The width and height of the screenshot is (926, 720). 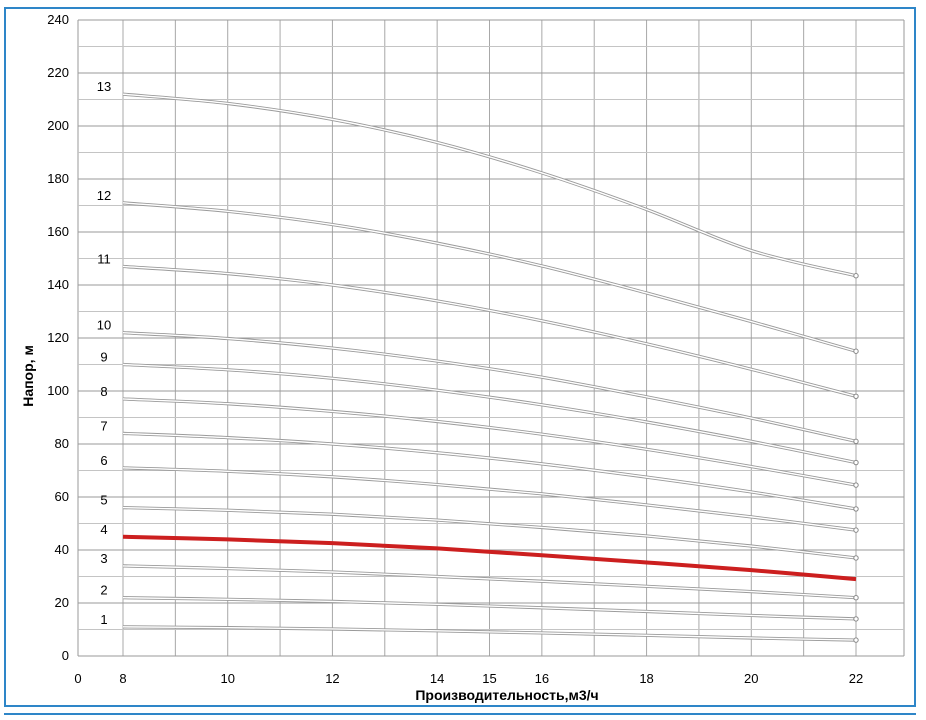 What do you see at coordinates (103, 391) in the screenshot?
I see `series-label-8: 8` at bounding box center [103, 391].